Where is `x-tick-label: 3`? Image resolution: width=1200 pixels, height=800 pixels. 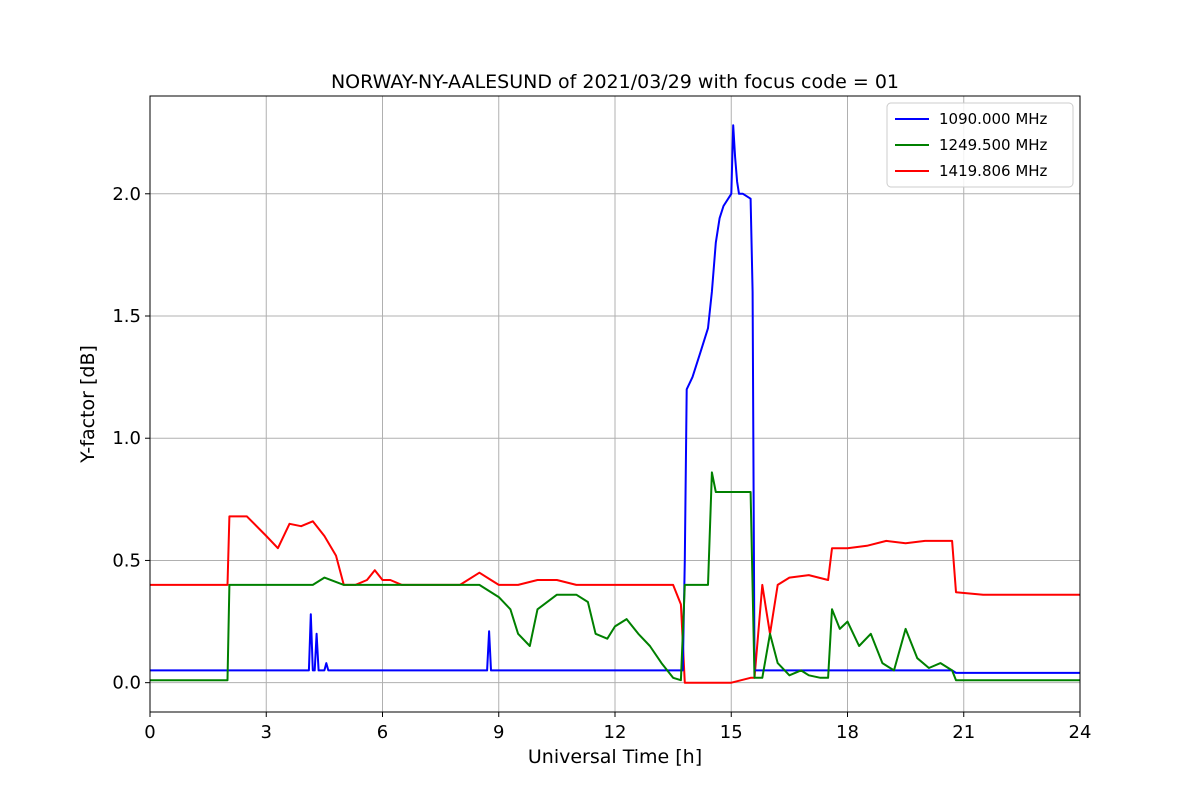 x-tick-label: 3 is located at coordinates (266, 732).